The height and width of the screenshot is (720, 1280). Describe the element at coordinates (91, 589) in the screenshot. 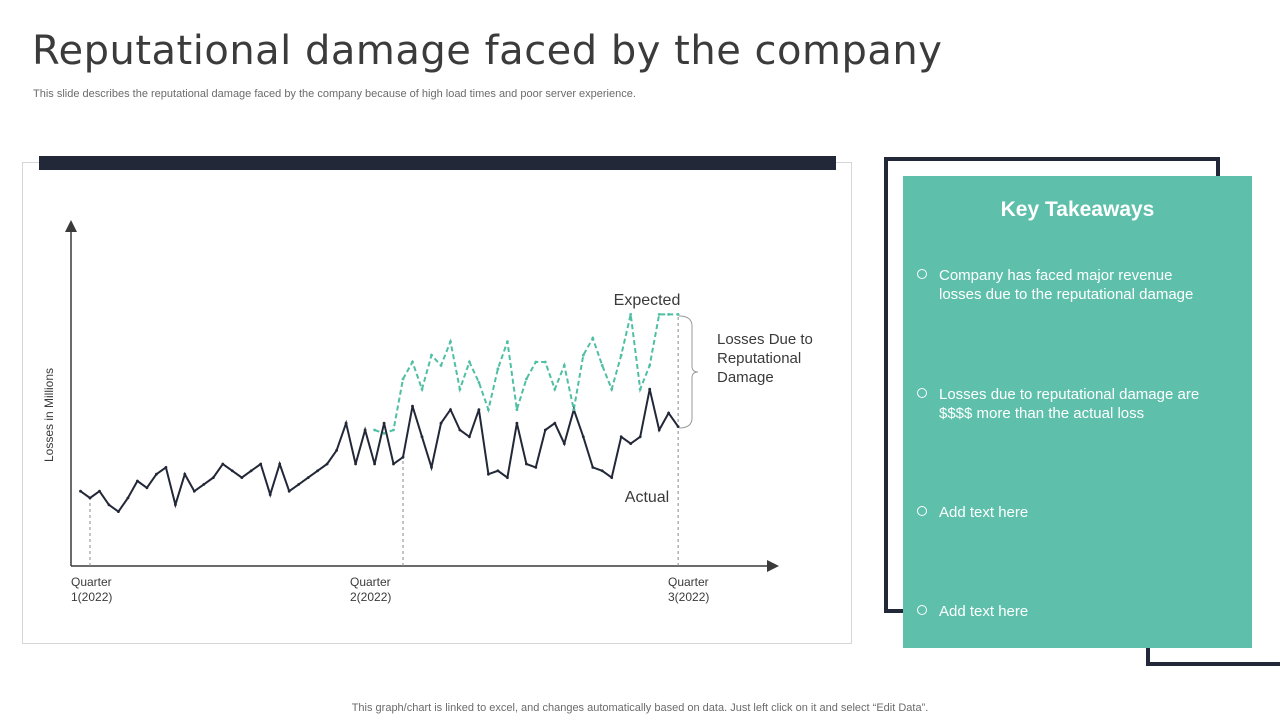

I see `x-tick-label: Quarter 1(2022)` at that location.